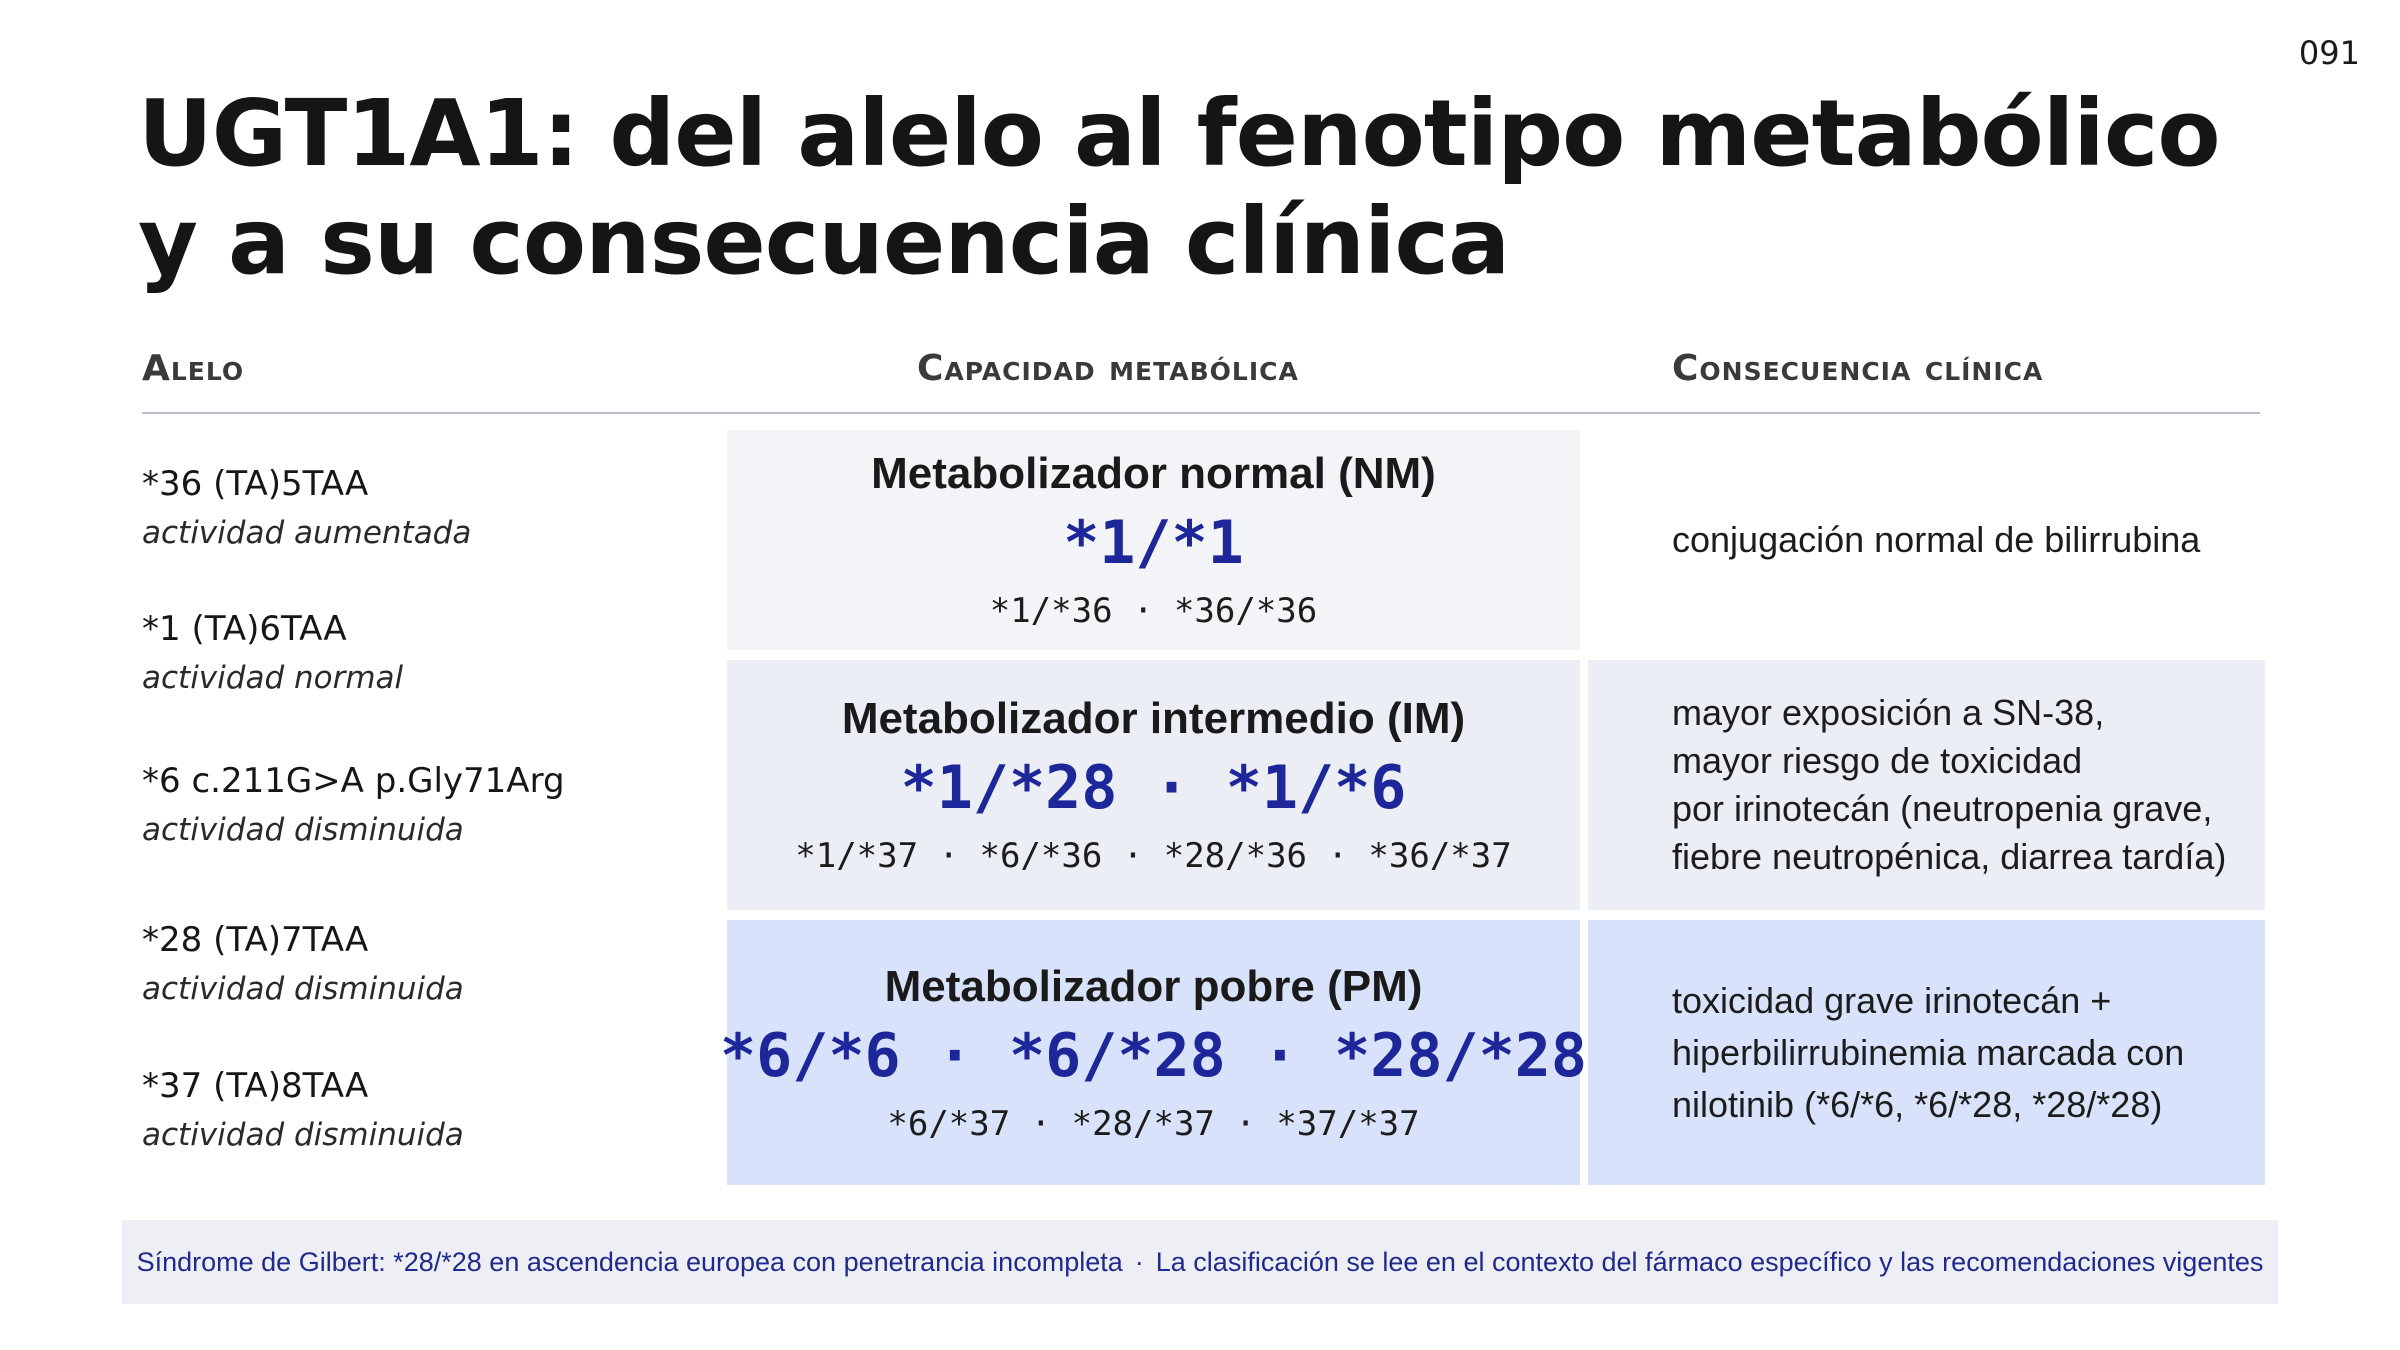  What do you see at coordinates (422, 1110) in the screenshot?
I see `allele-item: *37 (TA)8TAA actividad disminuida` at bounding box center [422, 1110].